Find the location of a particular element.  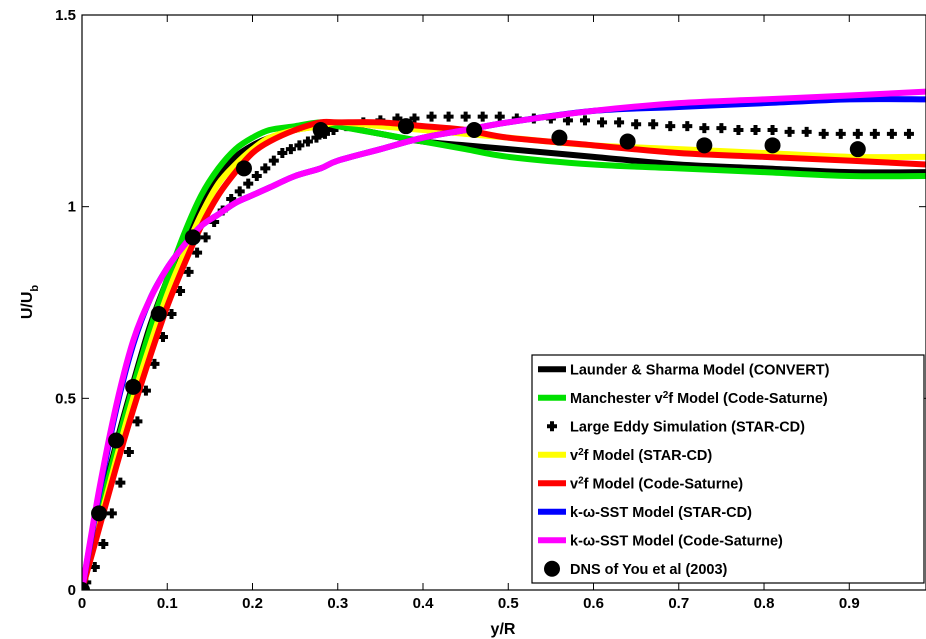

x-tick-label: 0.2 is located at coordinates (252, 603).